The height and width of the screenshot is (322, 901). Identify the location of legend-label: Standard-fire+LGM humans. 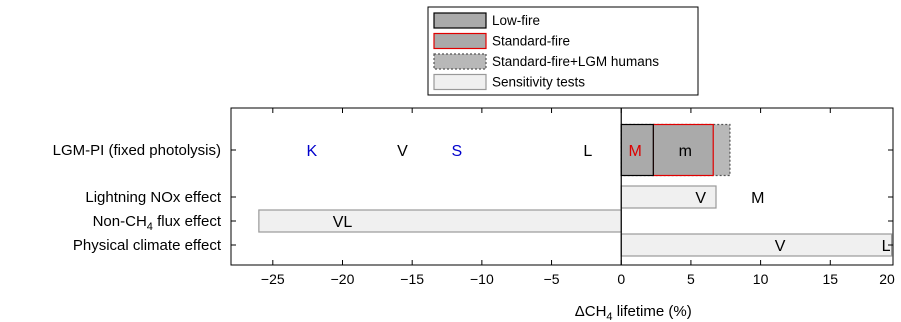
(575, 61).